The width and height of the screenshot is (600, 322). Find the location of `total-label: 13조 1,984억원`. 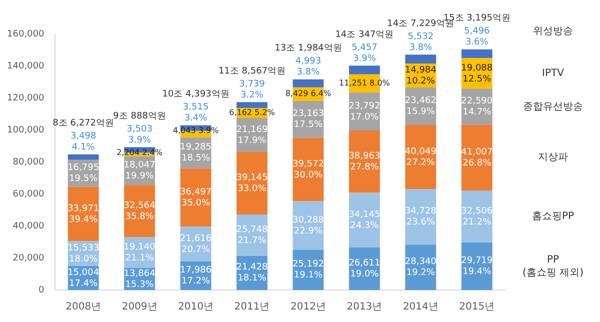

total-label: 13조 1,984억원 is located at coordinates (308, 49).